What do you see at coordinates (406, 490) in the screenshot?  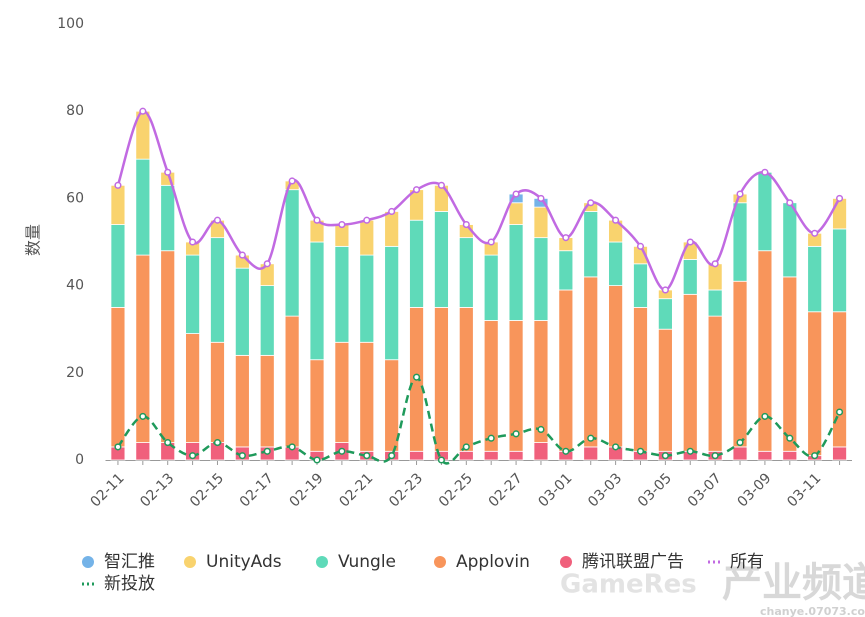 I see `x-tick-label: 02-23` at bounding box center [406, 490].